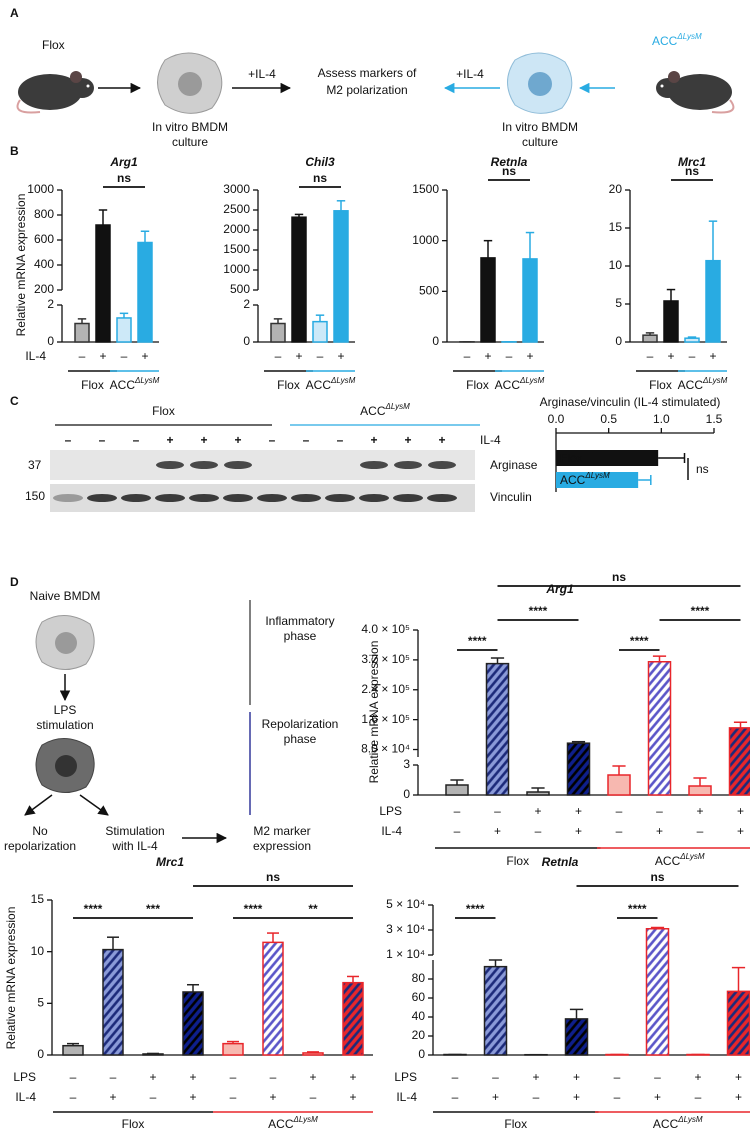  Describe the element at coordinates (134, 831) in the screenshot. I see `label: Stimulation` at that location.